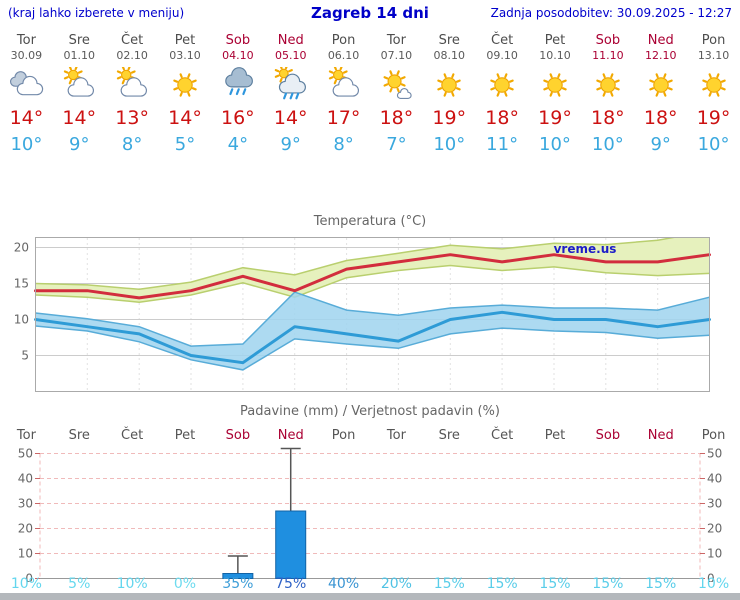 This screenshot has width=740, height=600. I want to click on weather-sun-cloud-icon, so click(343, 83).